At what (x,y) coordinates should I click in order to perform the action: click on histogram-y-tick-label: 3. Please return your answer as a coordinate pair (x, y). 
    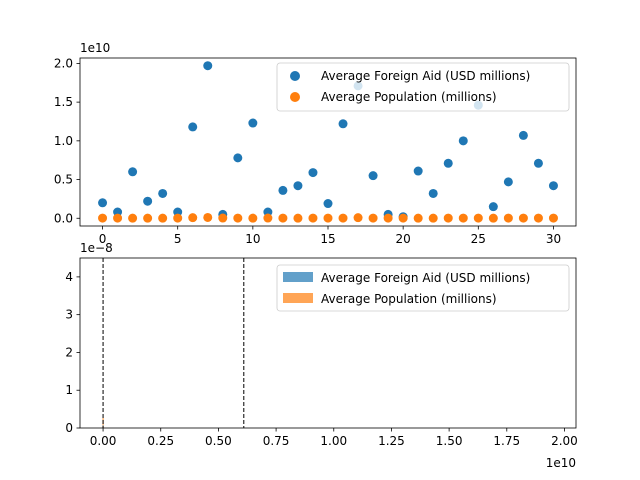
    Looking at the image, I should click on (69, 315).